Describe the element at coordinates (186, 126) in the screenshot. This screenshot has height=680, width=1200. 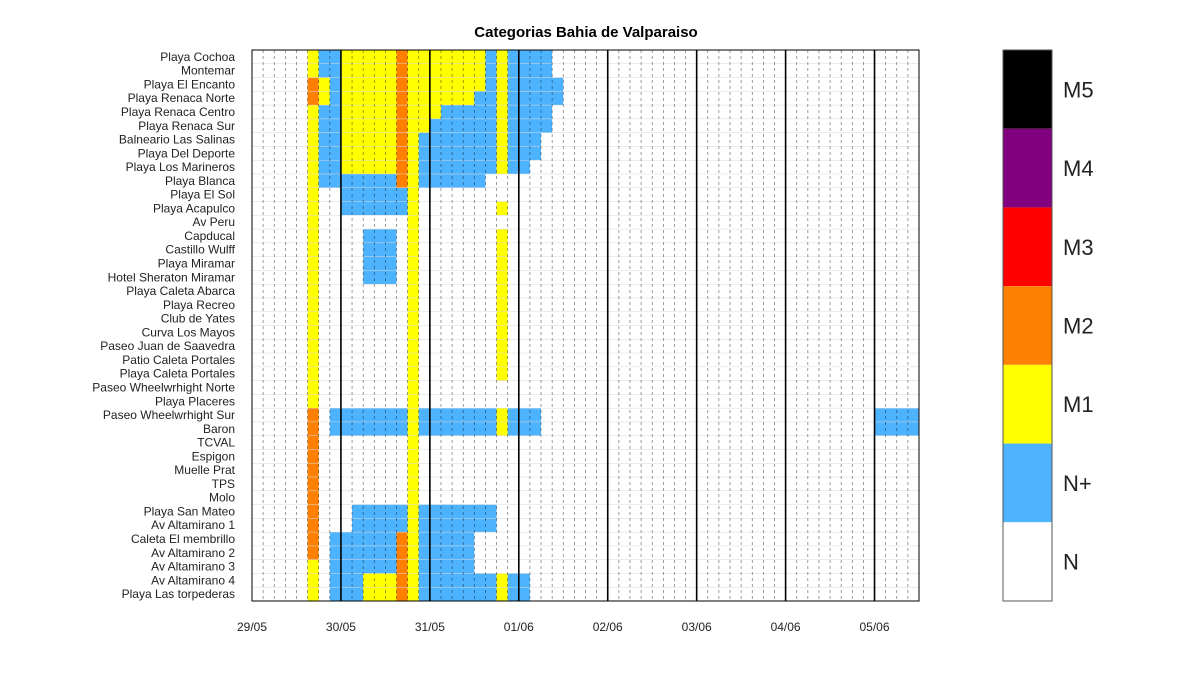
I see `location-label: Playa Renaca Sur` at that location.